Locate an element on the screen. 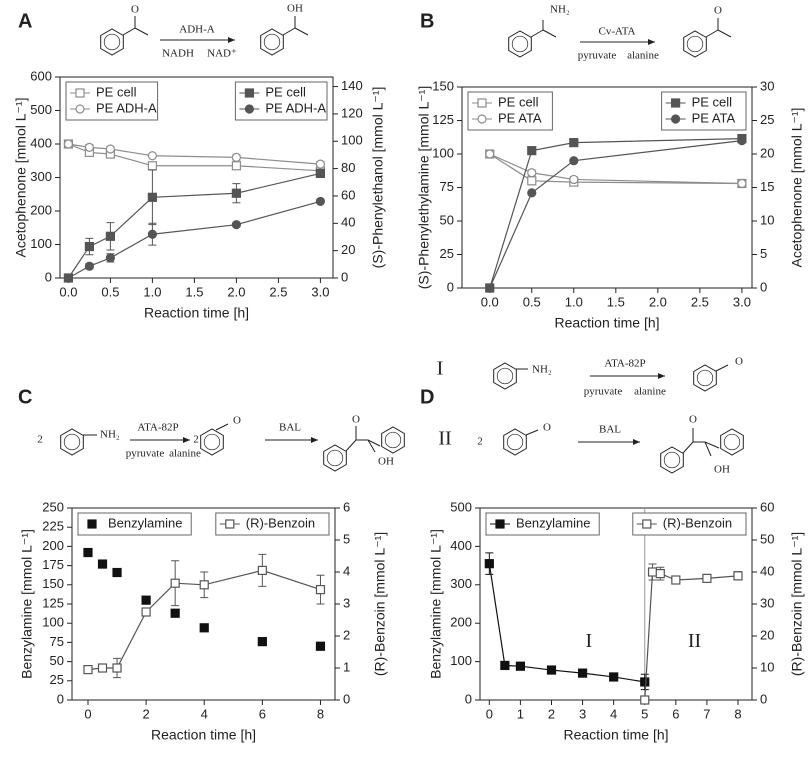 This screenshot has height=763, width=809. x-tick-label: 7 is located at coordinates (706, 713).